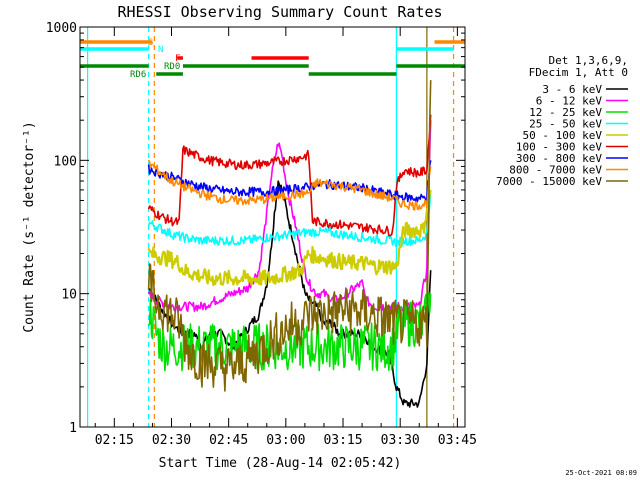  Describe the element at coordinates (138, 75) in the screenshot. I see `flag-label-rd6: RD6` at that location.